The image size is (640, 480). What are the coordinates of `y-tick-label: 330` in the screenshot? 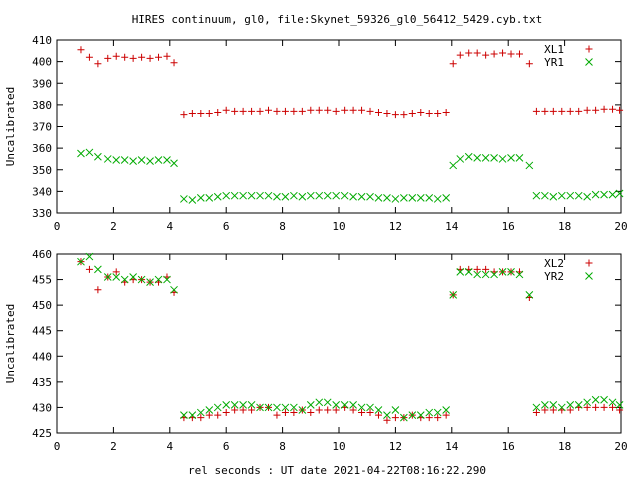 It's located at (42, 213).